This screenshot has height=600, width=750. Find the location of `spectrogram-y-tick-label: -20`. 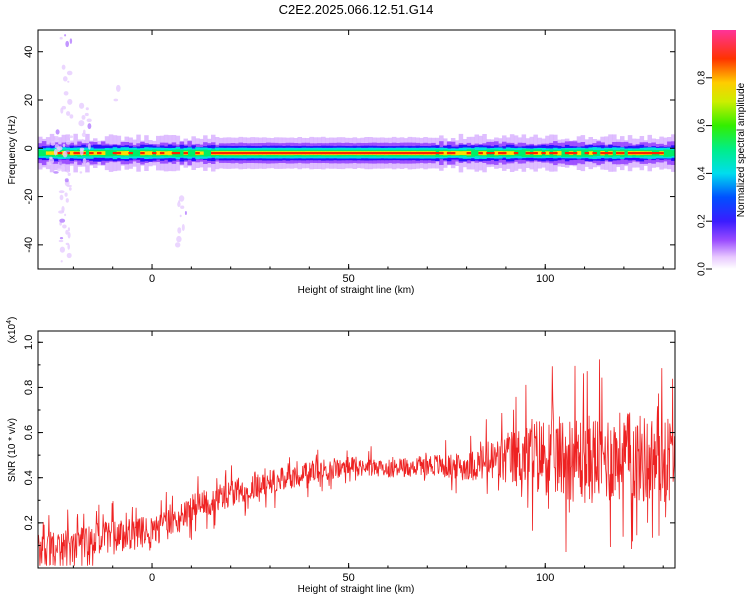

spectrogram-y-tick-label: -20 is located at coordinates (29, 197).